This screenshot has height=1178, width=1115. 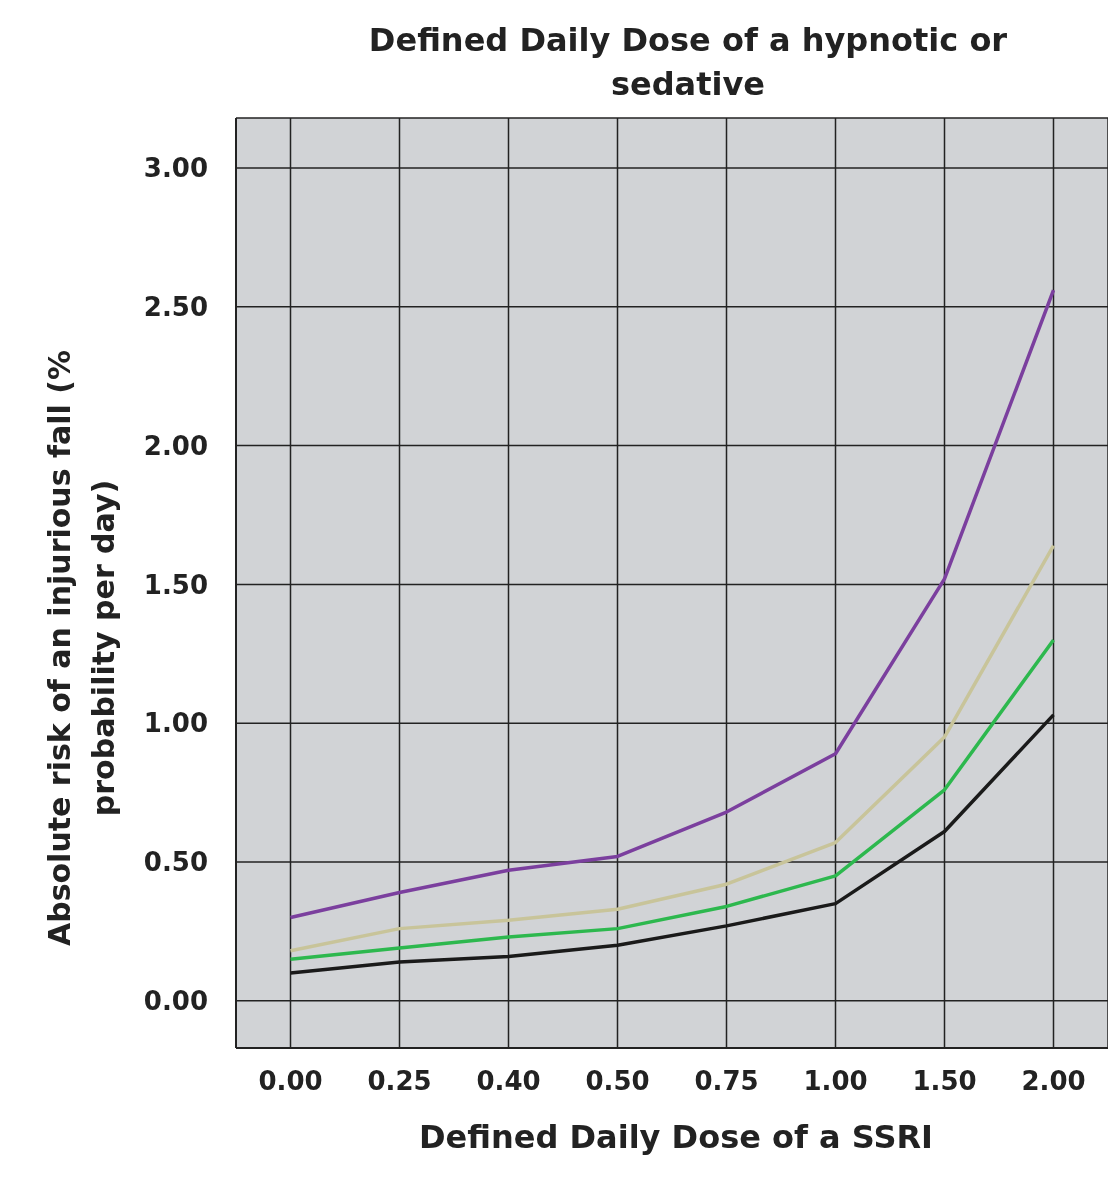 What do you see at coordinates (175, 862) in the screenshot?
I see `y-tick-label: 0.50` at bounding box center [175, 862].